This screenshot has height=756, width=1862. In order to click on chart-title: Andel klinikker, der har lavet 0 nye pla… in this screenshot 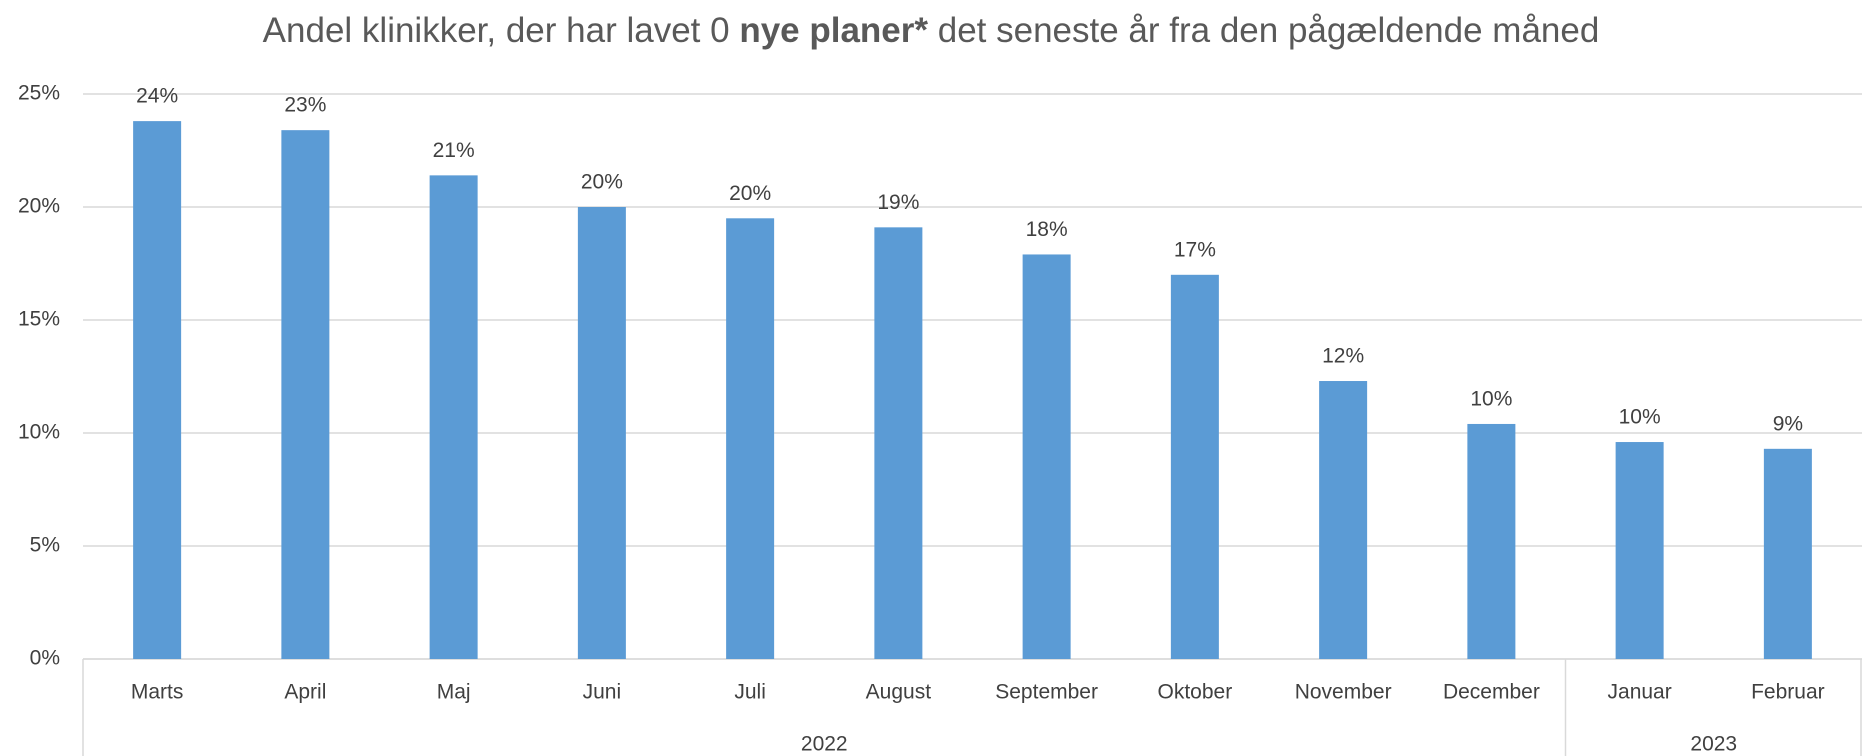, I will do `click(931, 30)`.